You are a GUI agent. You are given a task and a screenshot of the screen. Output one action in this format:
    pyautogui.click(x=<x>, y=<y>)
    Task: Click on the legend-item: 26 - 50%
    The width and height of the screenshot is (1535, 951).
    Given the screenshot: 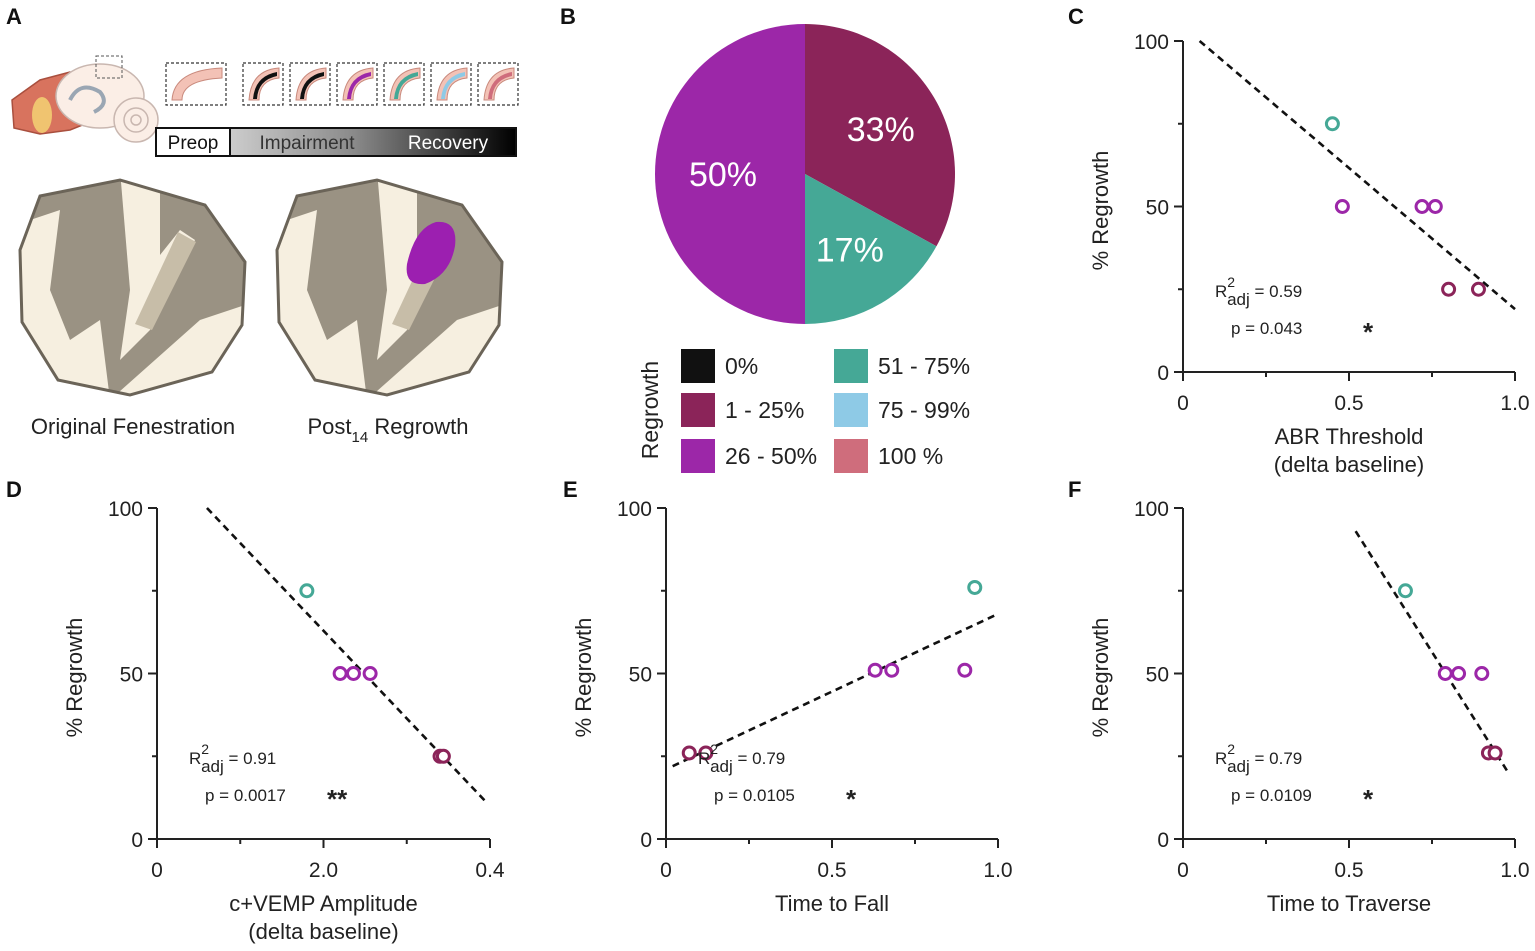 What is the action you would take?
    pyautogui.click(x=749, y=456)
    